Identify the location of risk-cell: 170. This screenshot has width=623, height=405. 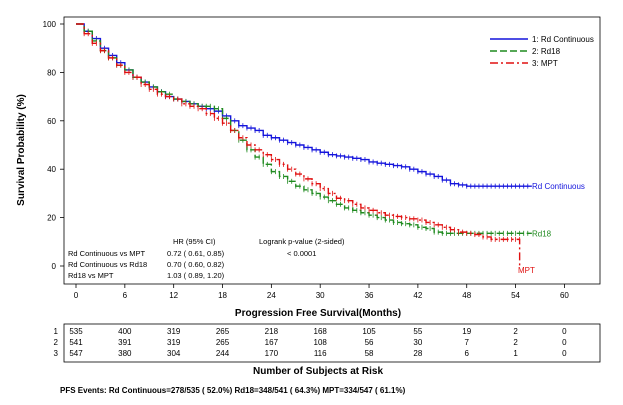
(272, 353).